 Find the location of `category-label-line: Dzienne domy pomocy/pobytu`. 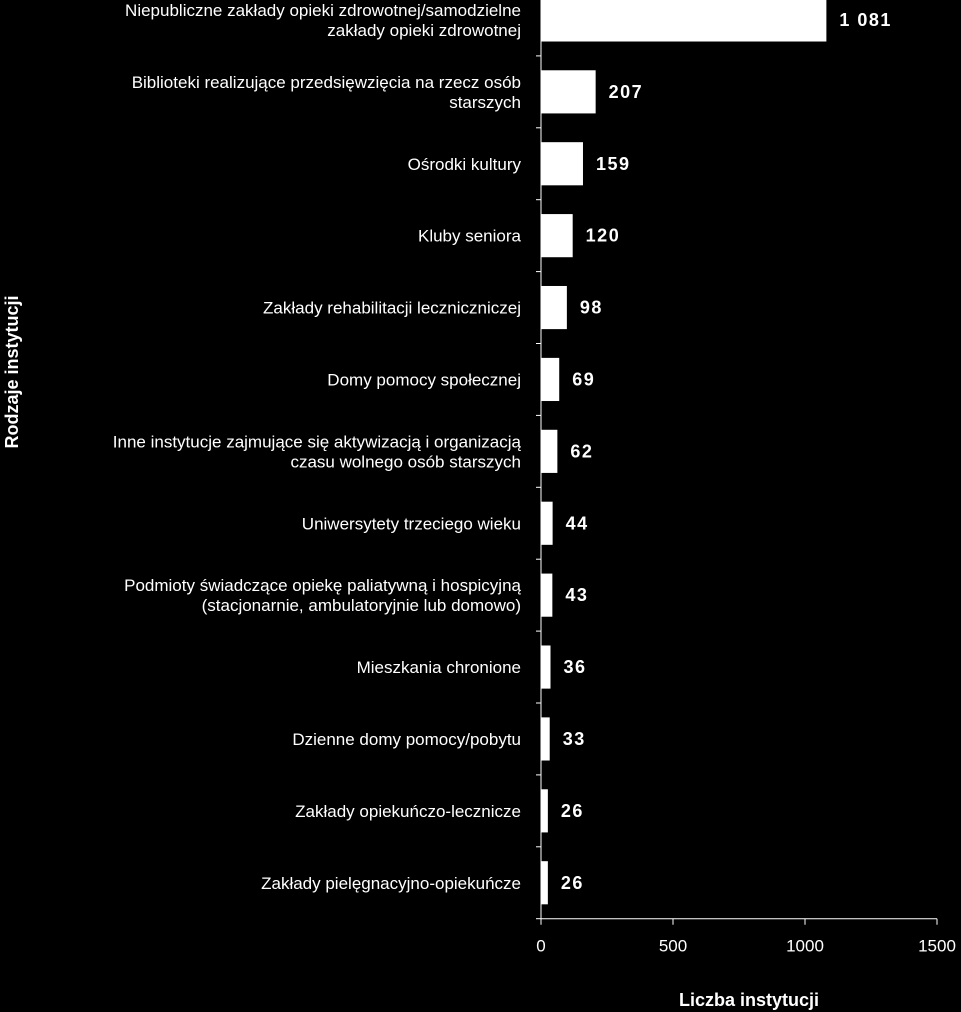

category-label-line: Dzienne domy pomocy/pobytu is located at coordinates (406, 739).